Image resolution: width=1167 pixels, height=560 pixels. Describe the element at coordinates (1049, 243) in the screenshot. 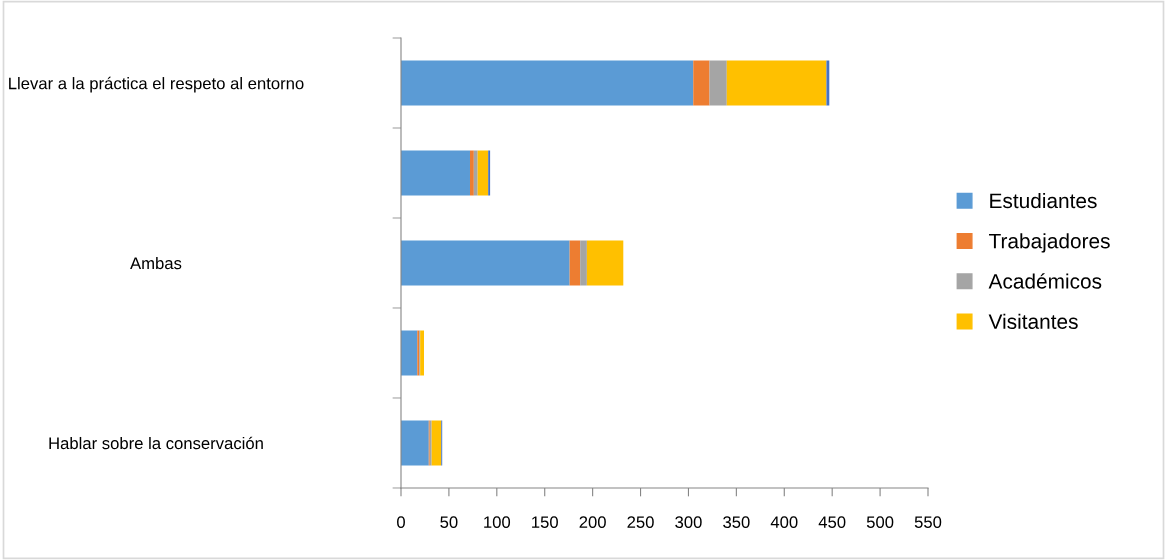

I see `legend-label: Trabajadores` at that location.